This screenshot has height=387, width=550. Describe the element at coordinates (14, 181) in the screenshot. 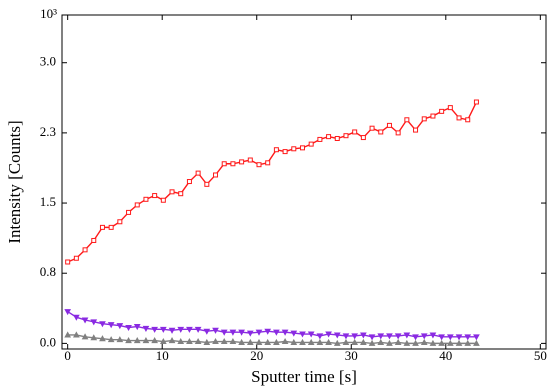

I see `y-axis-label: Intensity [Counts]` at that location.